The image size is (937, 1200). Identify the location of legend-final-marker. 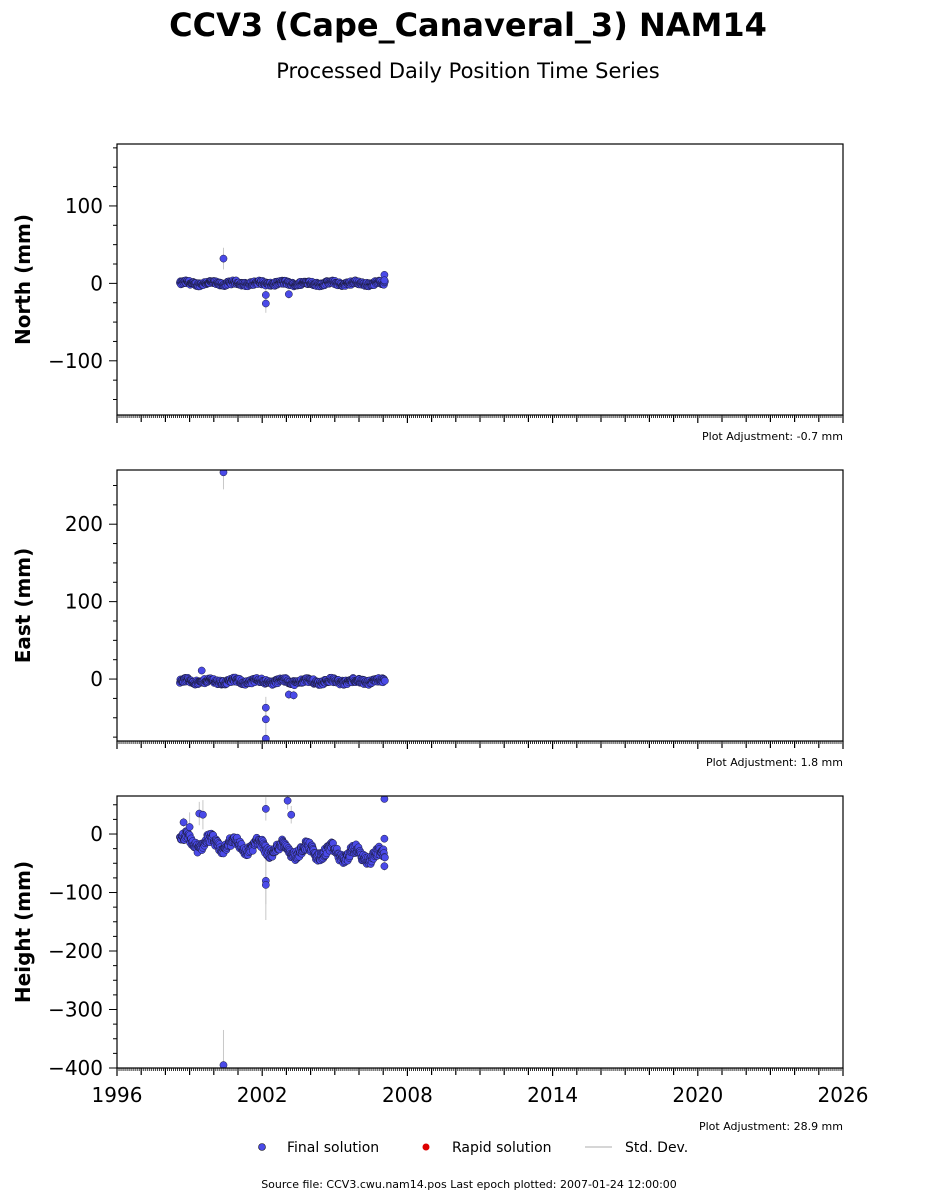
(262, 1147).